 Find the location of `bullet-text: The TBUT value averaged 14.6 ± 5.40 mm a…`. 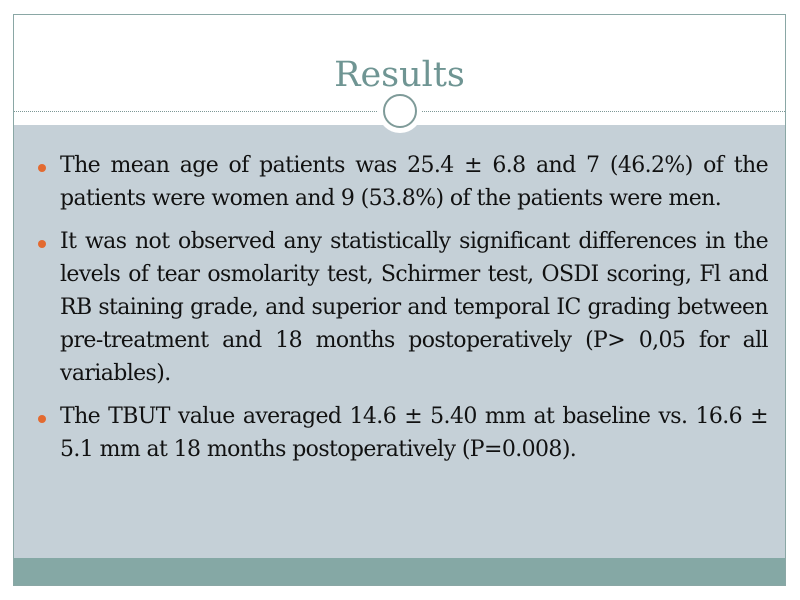

bullet-text: The TBUT value averaged 14.6 ± 5.40 mm a… is located at coordinates (414, 433).